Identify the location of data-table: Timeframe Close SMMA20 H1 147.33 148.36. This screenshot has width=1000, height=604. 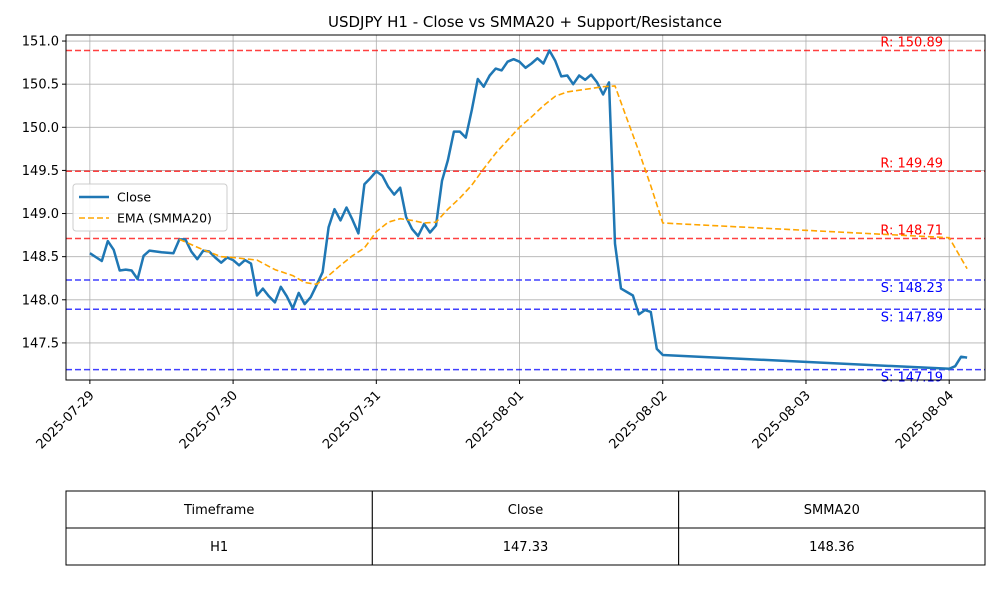
(525, 528).